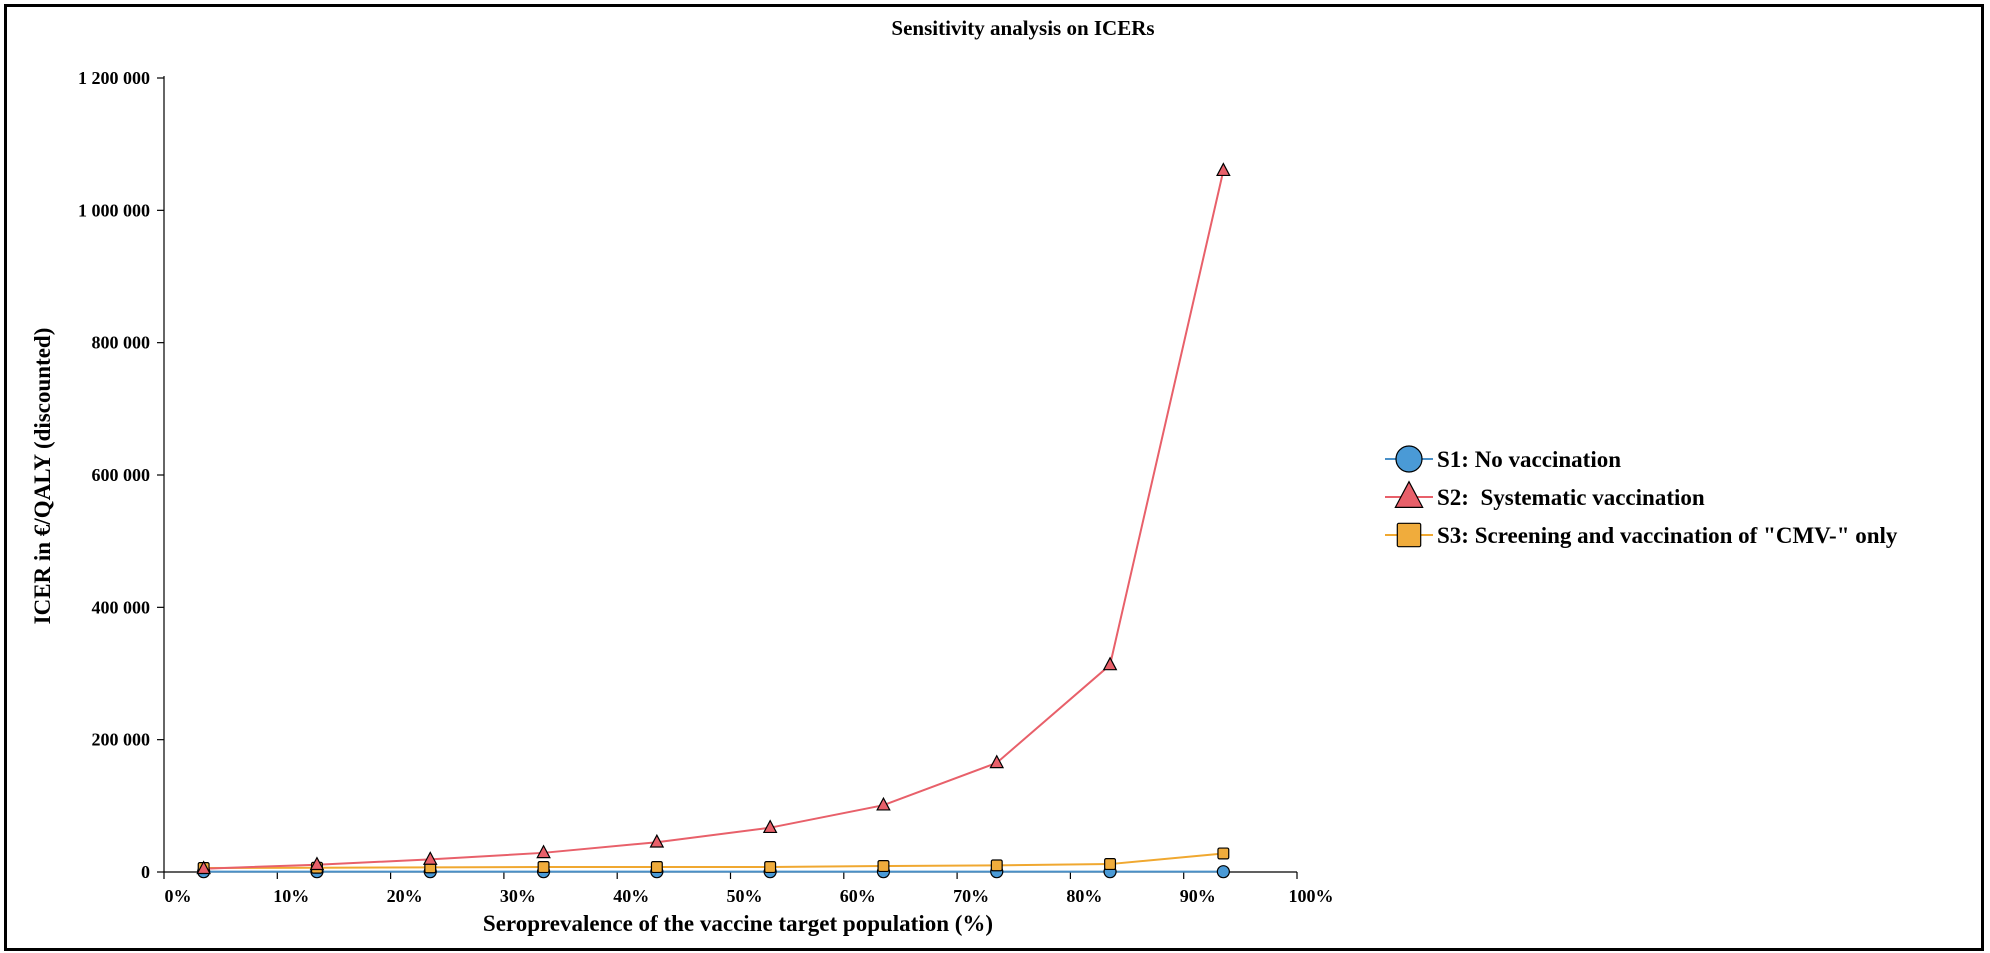 The image size is (1990, 953). What do you see at coordinates (518, 896) in the screenshot?
I see `x-tick-label: 30%` at bounding box center [518, 896].